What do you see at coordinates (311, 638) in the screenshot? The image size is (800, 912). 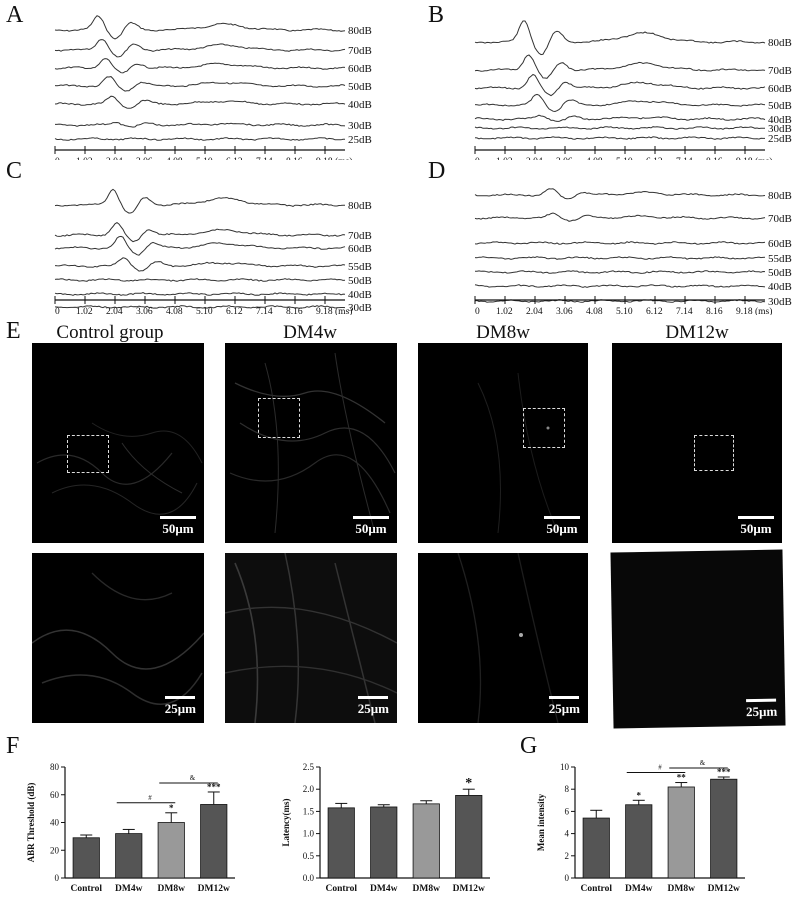 I see `micro-image-dm4w-zoom: 25μm` at bounding box center [311, 638].